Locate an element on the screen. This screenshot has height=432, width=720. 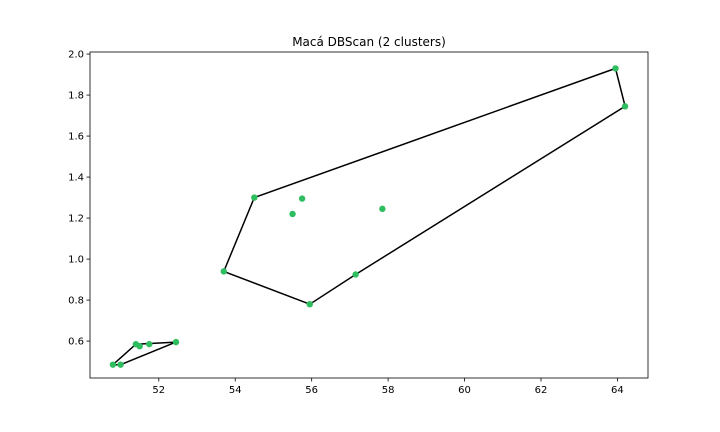
x-axis: 52 54 56 58 60 62 64 is located at coordinates (388, 387).